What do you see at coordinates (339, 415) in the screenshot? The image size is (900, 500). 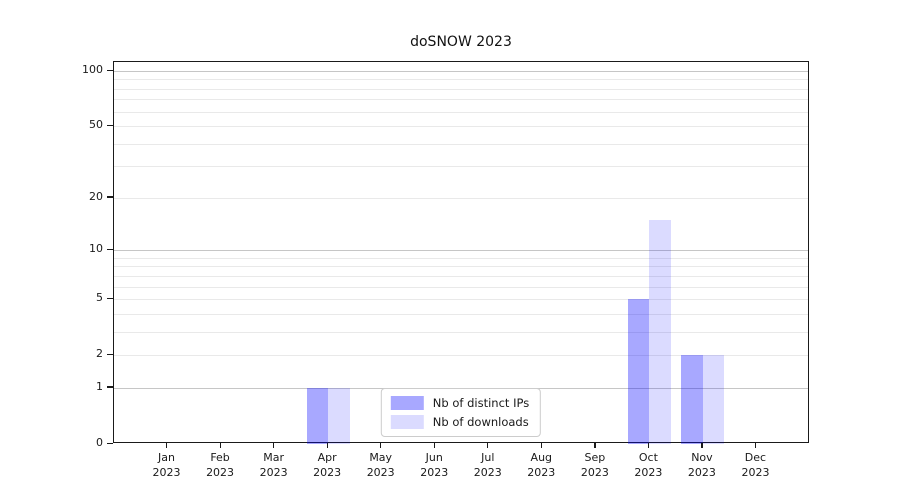 I see `bar-nb-of-downloads-apr` at bounding box center [339, 415].